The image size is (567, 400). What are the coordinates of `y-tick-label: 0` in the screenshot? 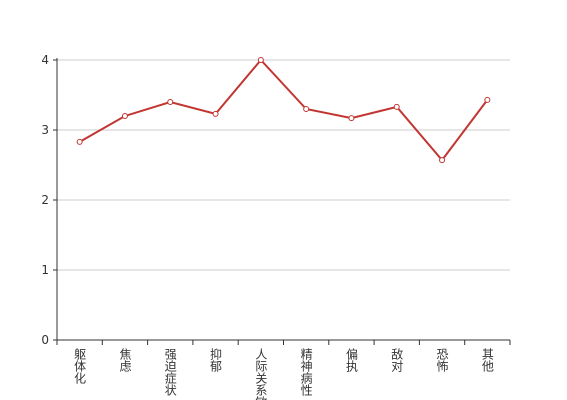 It's located at (45, 340).